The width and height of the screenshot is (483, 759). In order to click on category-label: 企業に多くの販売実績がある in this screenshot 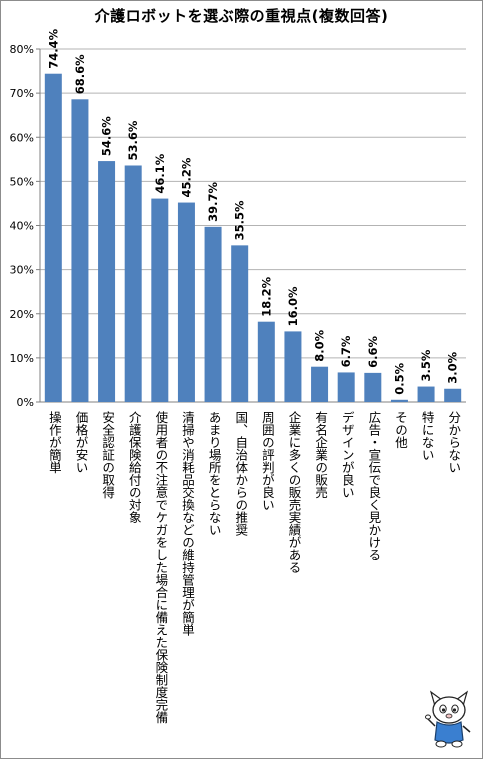, I will do `click(293, 492)`.